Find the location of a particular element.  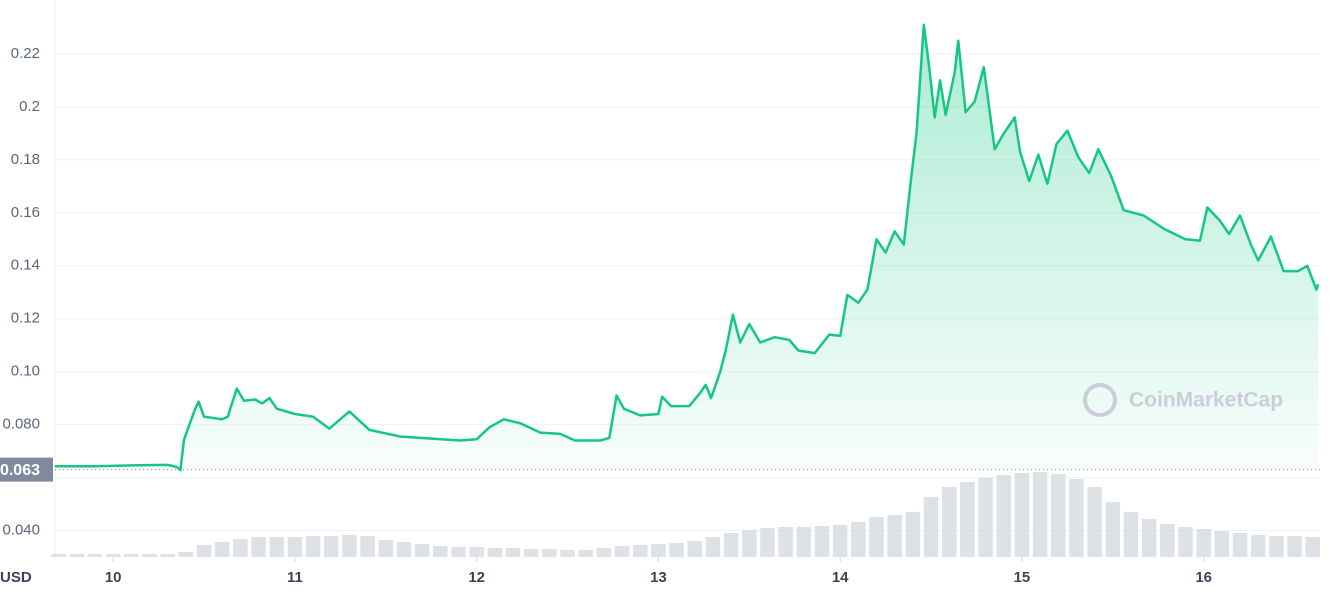

x-tick-label: 10 is located at coordinates (113, 577).